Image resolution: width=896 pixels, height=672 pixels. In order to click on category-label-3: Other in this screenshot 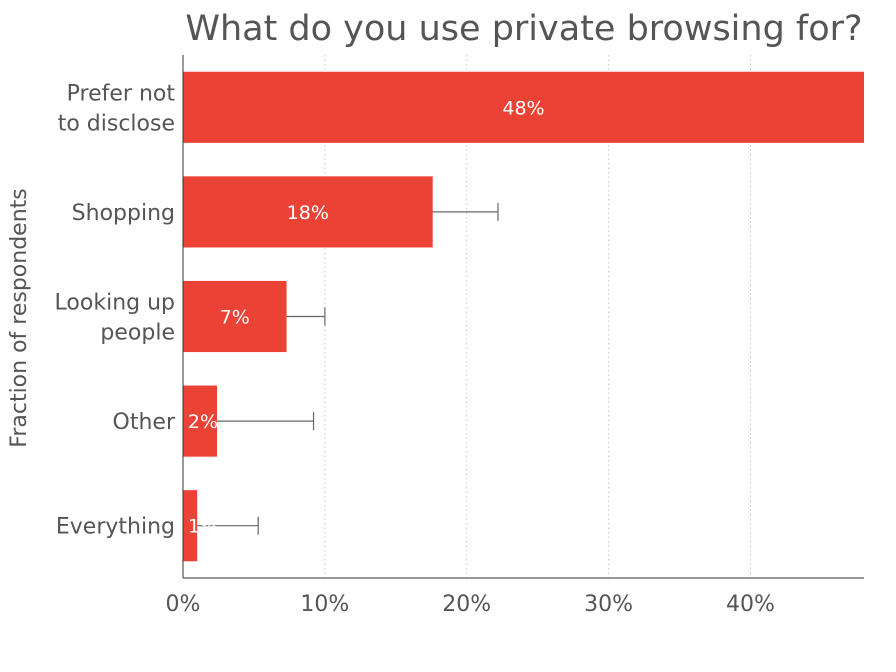, I will do `click(144, 422)`.